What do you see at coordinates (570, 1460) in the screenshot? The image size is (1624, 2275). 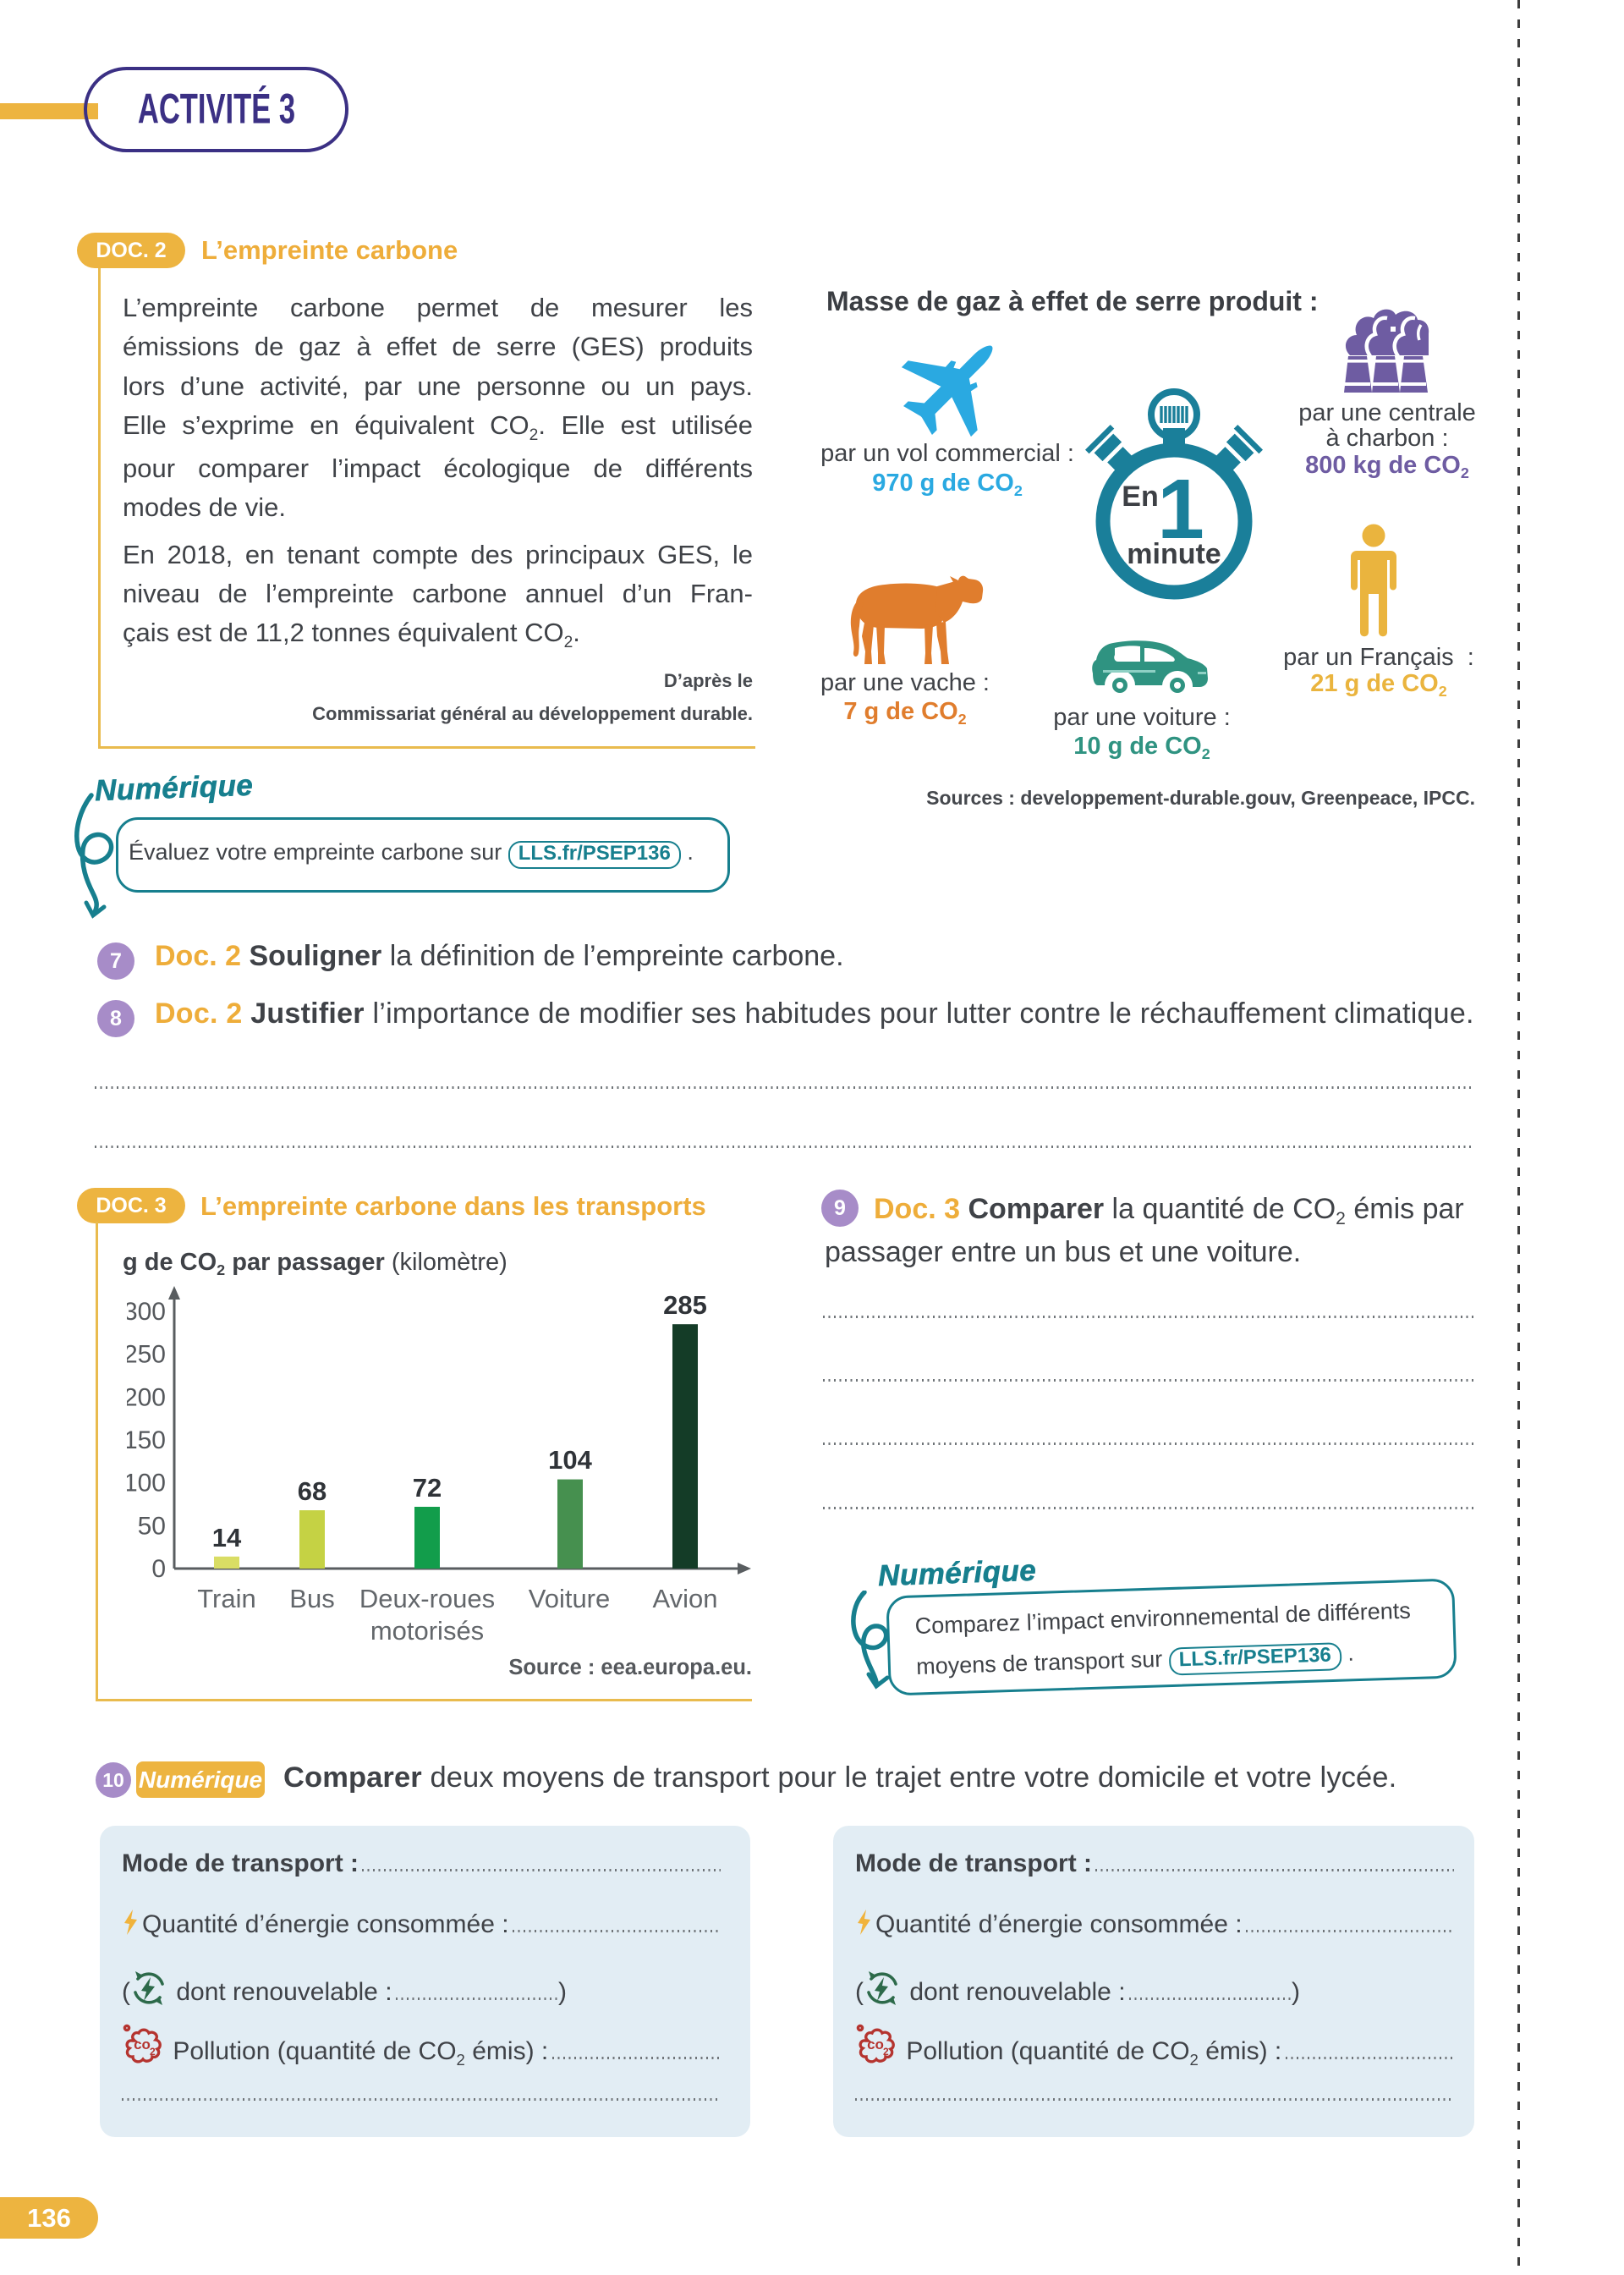 I see `svg-text: 104` at bounding box center [570, 1460].